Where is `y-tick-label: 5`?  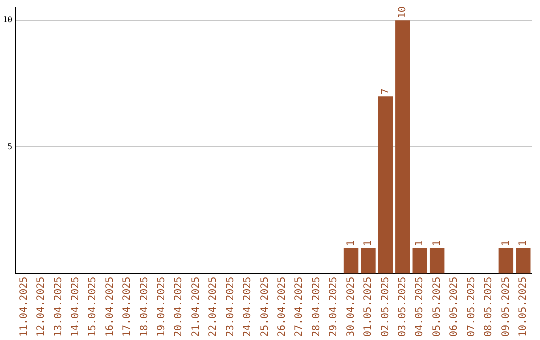
y-tick-label: 5 is located at coordinates (10, 147).